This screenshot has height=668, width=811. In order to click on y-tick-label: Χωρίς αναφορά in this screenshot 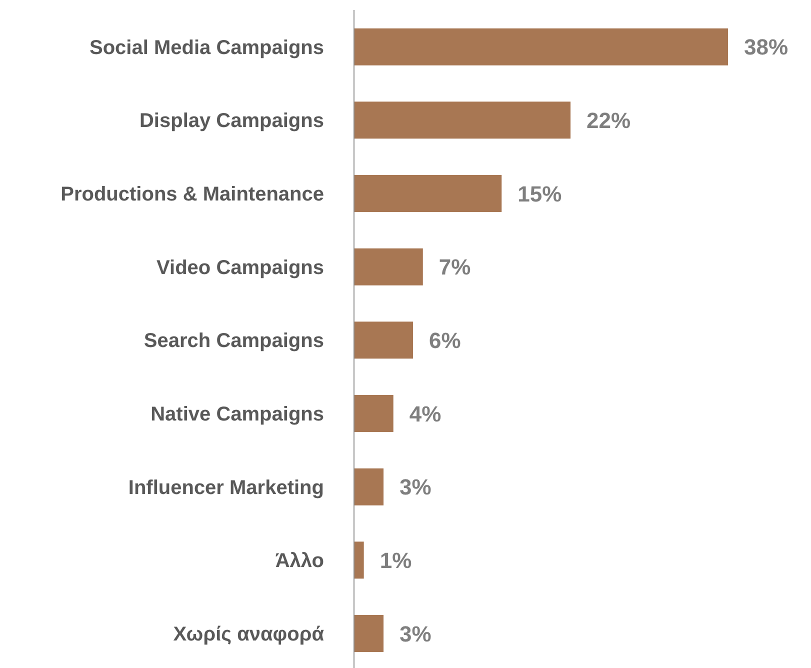, I will do `click(249, 634)`.